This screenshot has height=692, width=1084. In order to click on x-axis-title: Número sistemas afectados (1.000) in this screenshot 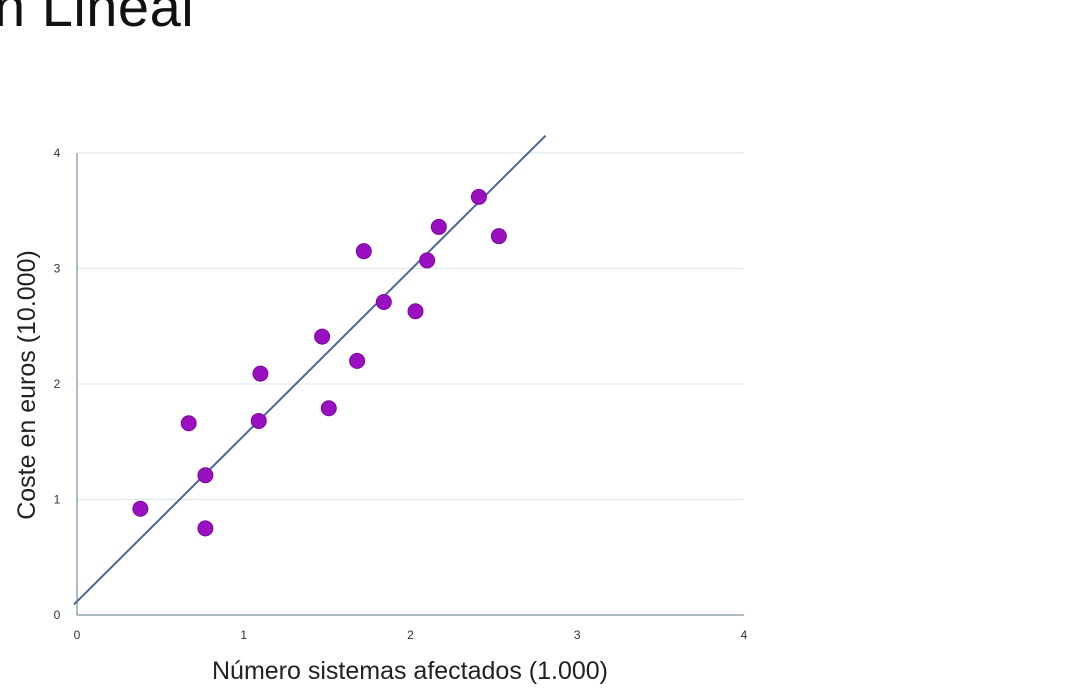, I will do `click(410, 671)`.